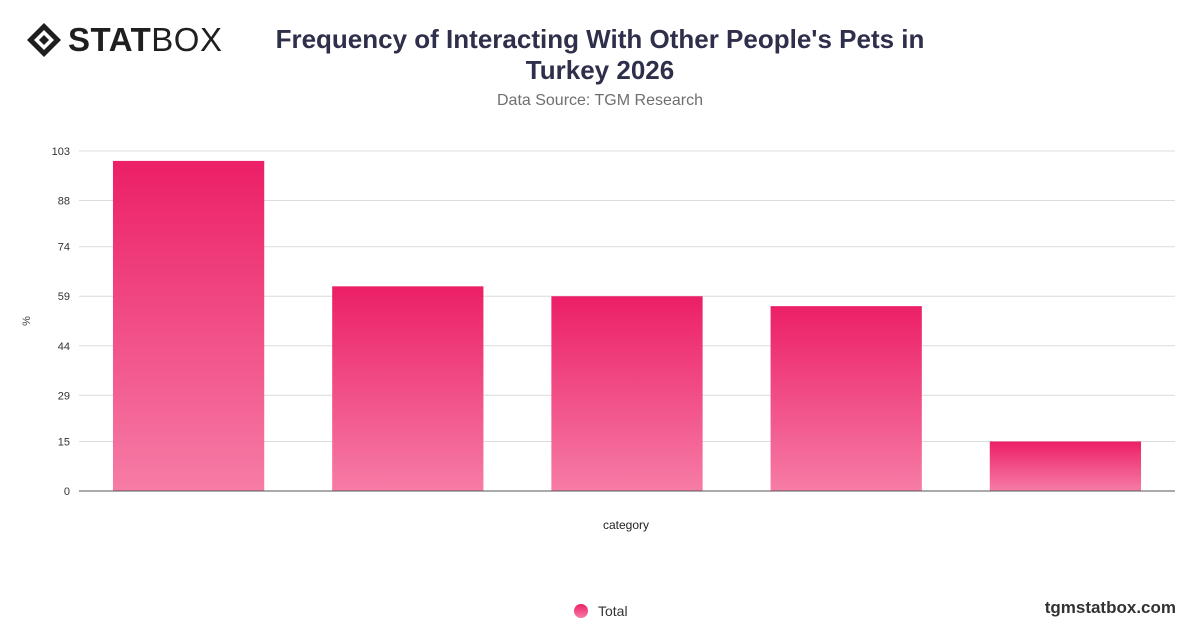  Describe the element at coordinates (64, 347) in the screenshot. I see `y-tick-label: 44` at that location.